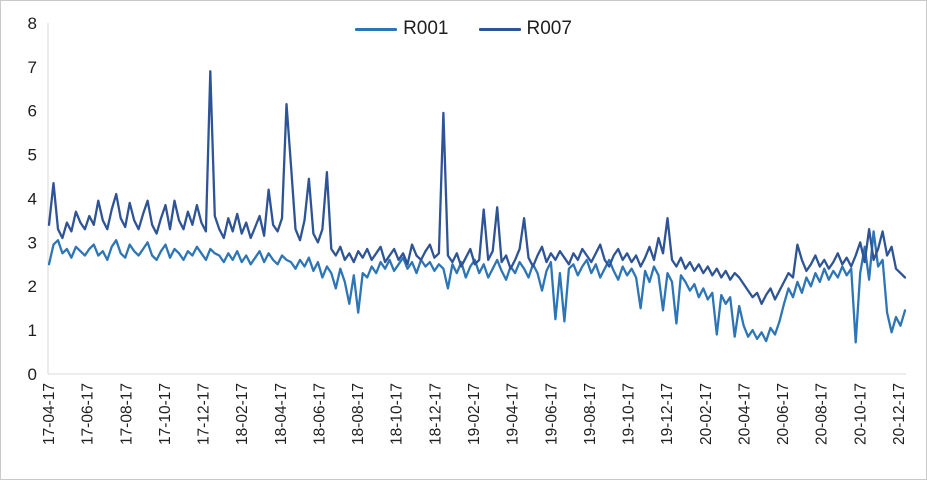 This screenshot has width=927, height=480. What do you see at coordinates (358, 414) in the screenshot?
I see `x-tick-label: 18-08-17` at bounding box center [358, 414].